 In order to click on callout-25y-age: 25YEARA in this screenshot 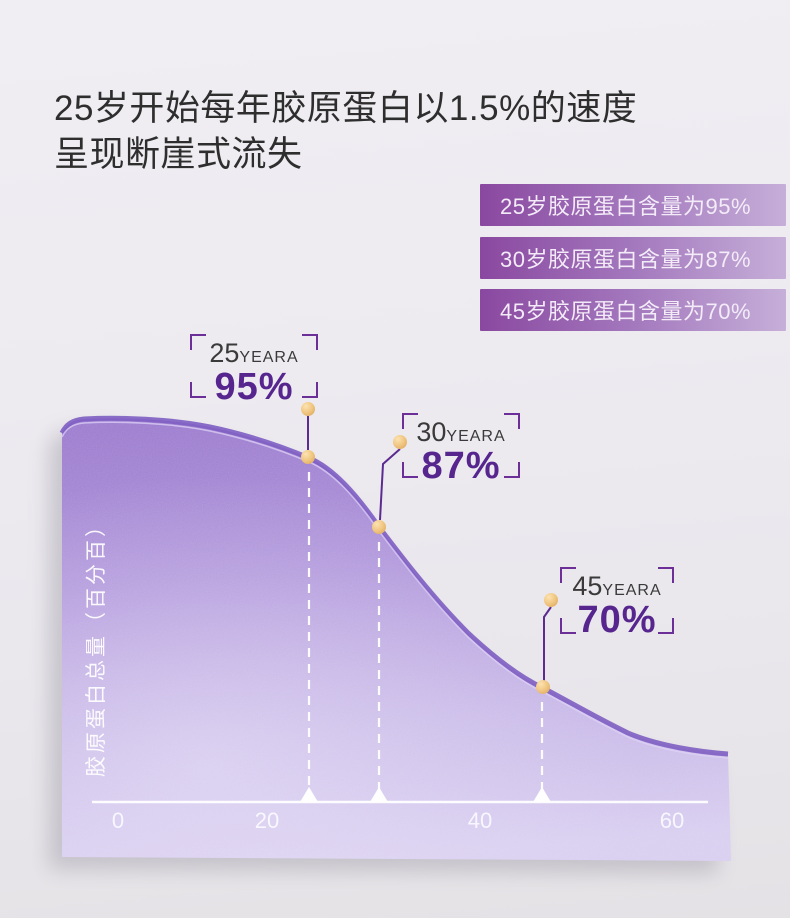, I will do `click(254, 353)`.